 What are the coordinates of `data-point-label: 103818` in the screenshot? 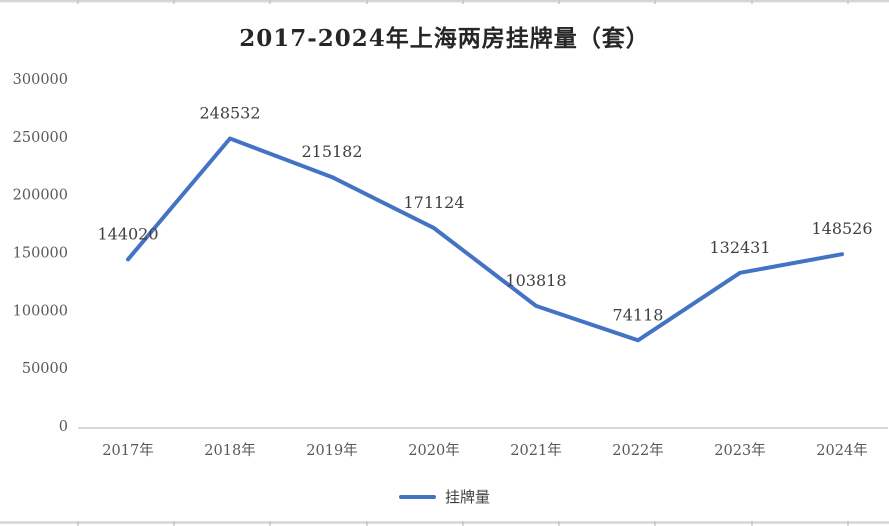 It's located at (535, 280).